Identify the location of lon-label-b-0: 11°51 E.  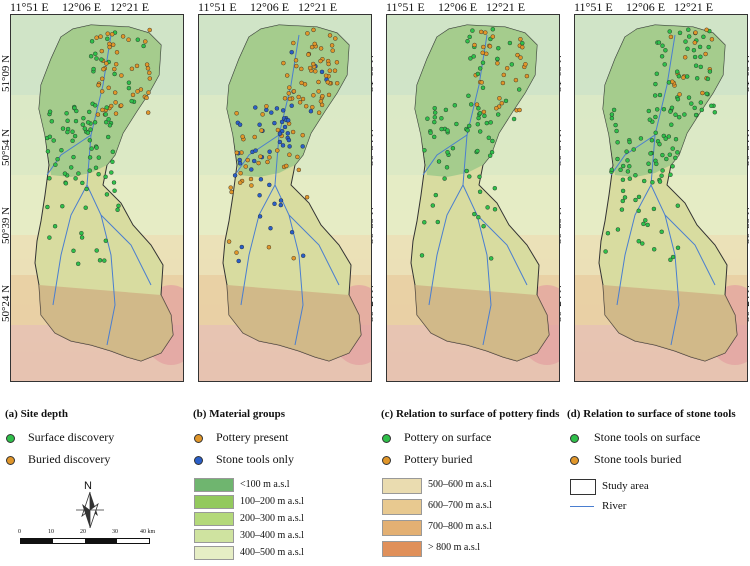
(217, 7).